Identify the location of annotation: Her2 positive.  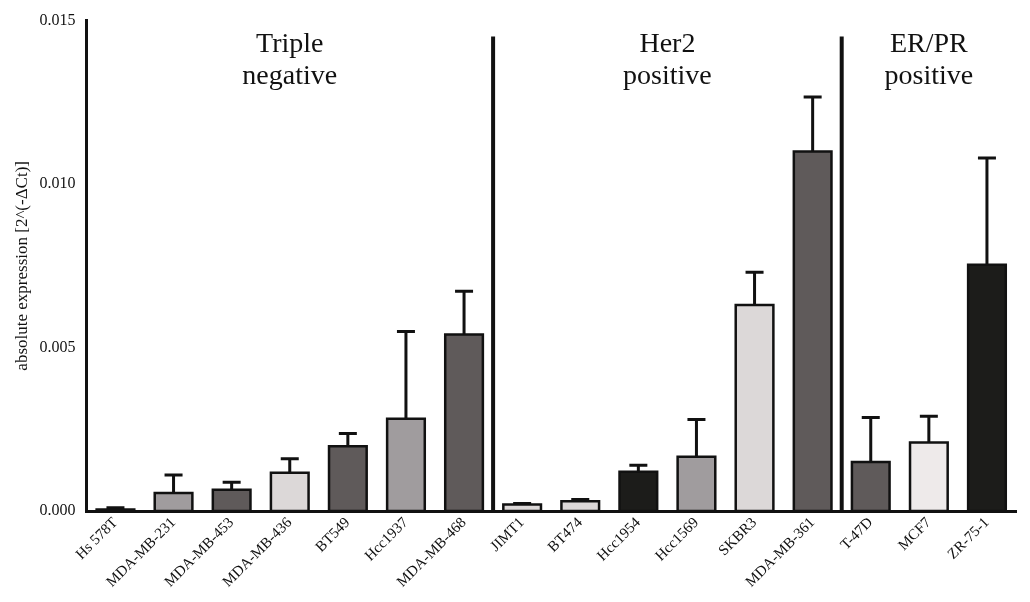
(667, 58).